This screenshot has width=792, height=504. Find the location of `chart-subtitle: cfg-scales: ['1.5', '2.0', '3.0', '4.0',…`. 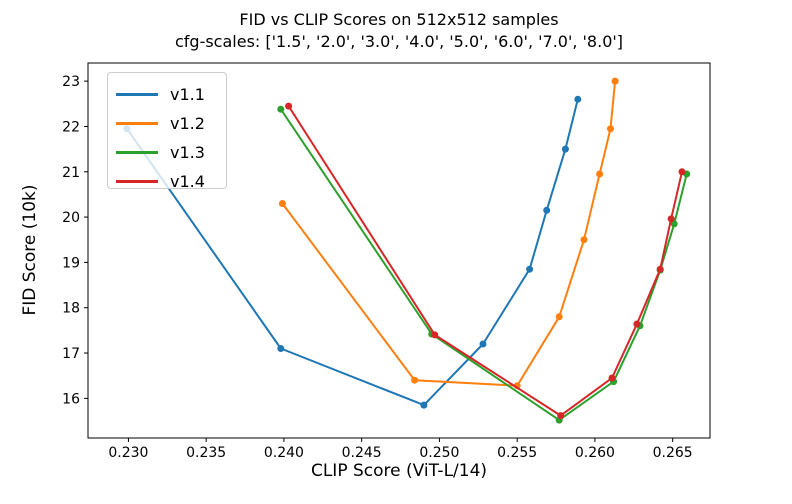

chart-subtitle: cfg-scales: ['1.5', '2.0', '3.0', '4.0',… is located at coordinates (399, 41).